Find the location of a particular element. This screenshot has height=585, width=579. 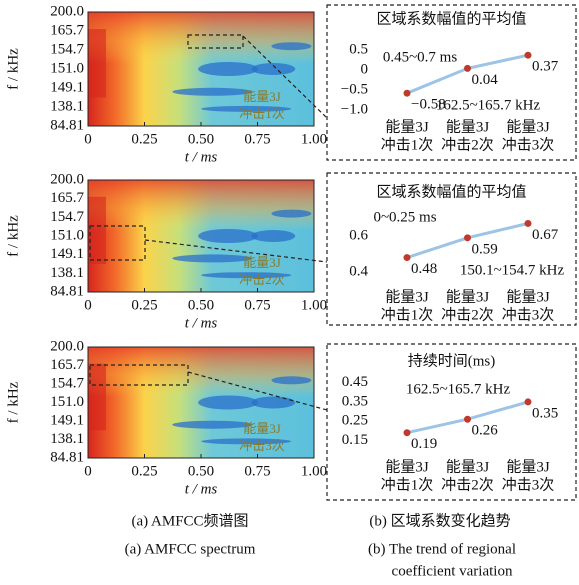

y-tick-label: 0.25 is located at coordinates (355, 421).